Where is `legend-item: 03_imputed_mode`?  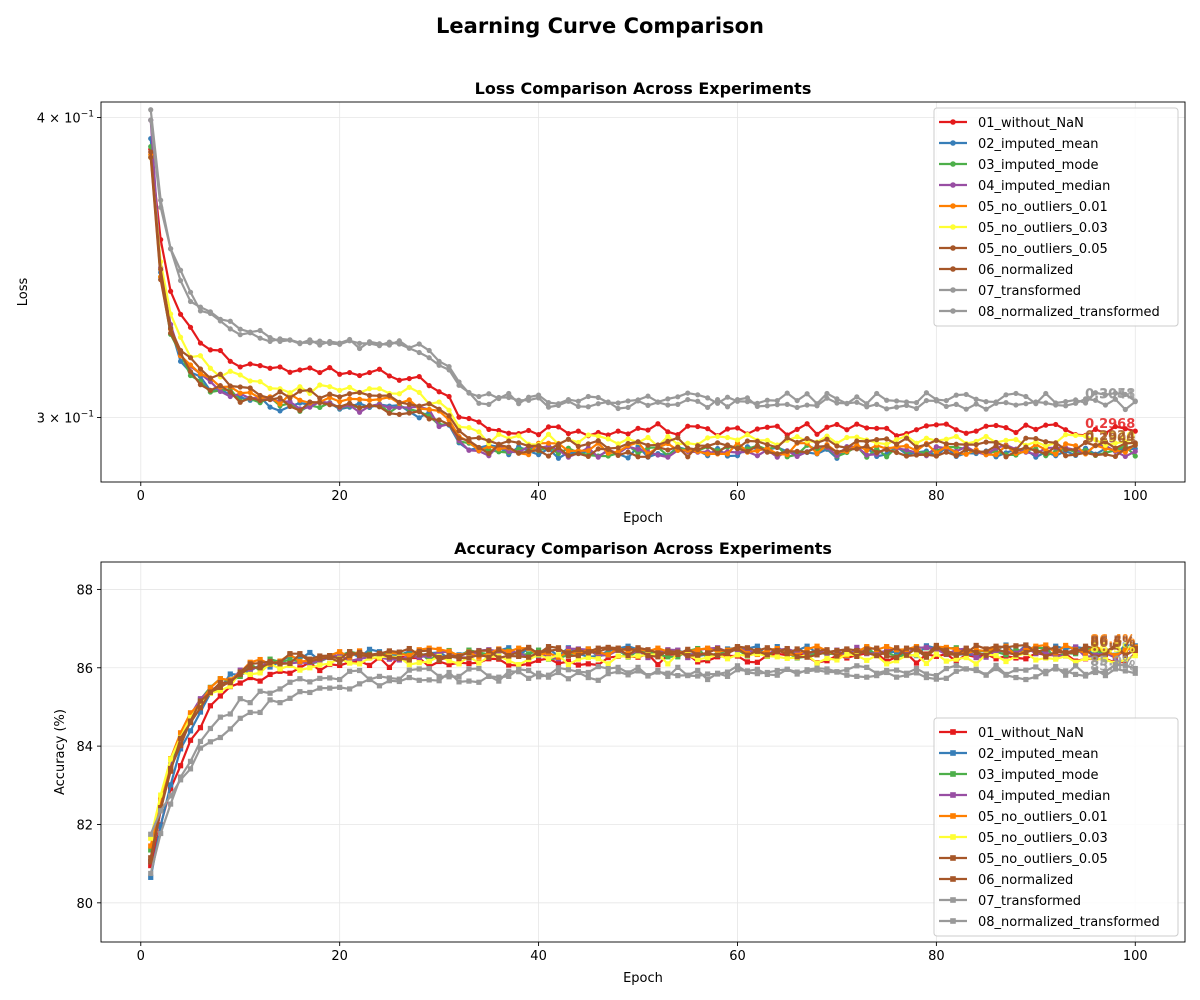
legend-item: 03_imputed_mode is located at coordinates (1019, 165).